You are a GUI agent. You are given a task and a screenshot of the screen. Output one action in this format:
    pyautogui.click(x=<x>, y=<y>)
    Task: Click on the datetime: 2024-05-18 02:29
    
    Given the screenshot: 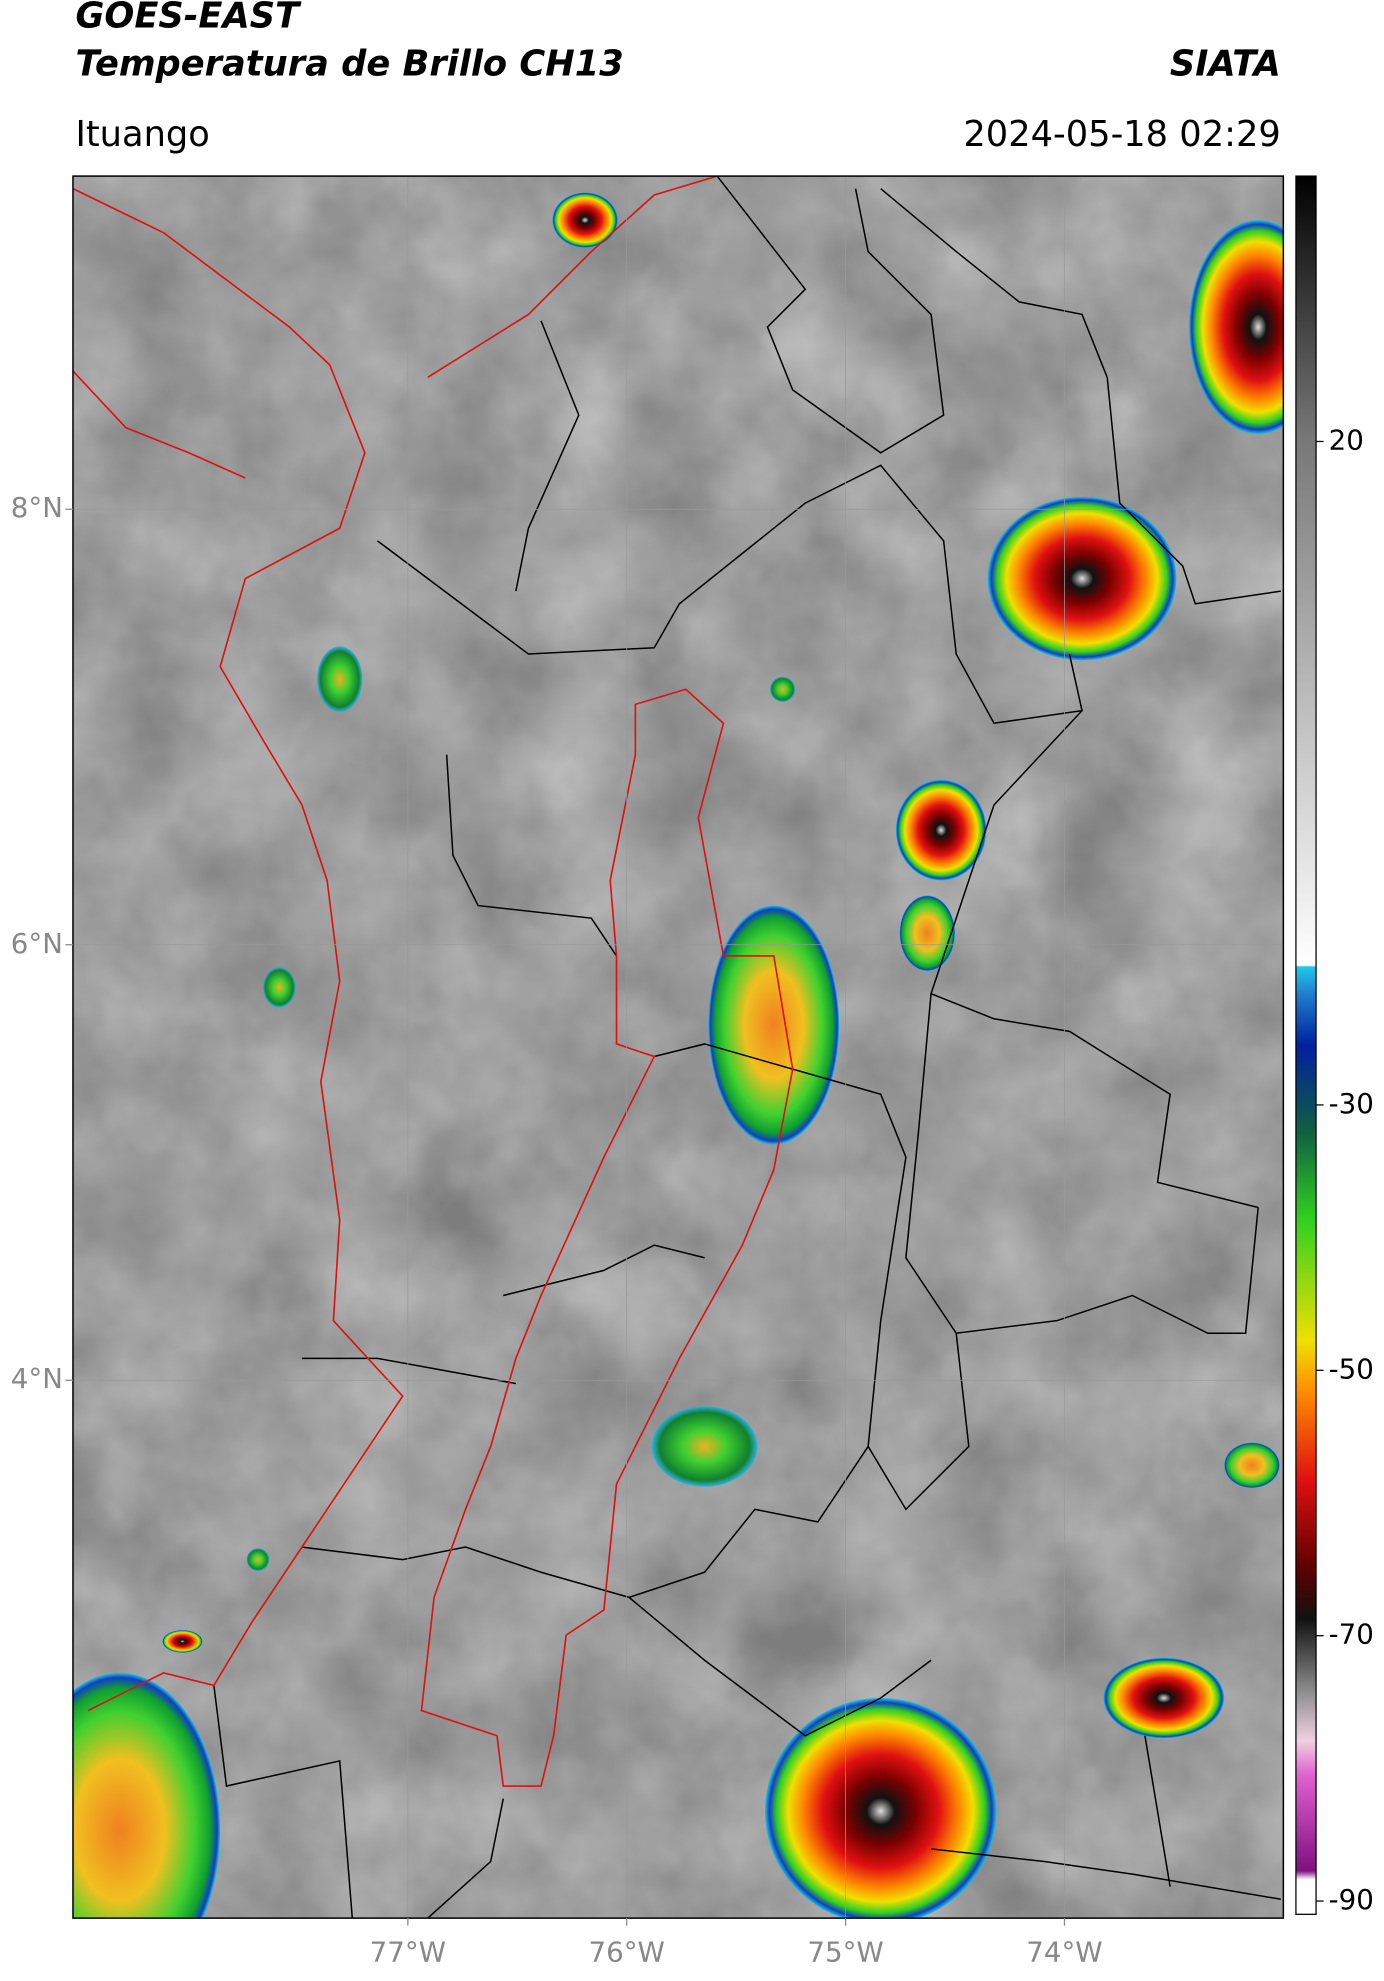 What is the action you would take?
    pyautogui.click(x=1121, y=134)
    